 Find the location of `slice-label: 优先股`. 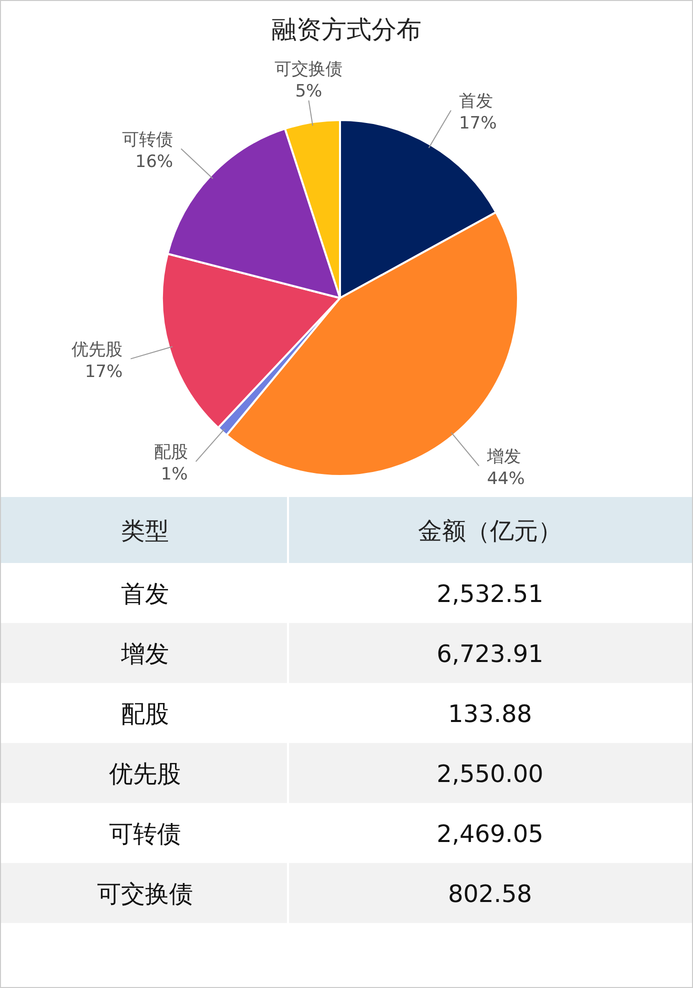

slice-label: 优先股 is located at coordinates (97, 350).